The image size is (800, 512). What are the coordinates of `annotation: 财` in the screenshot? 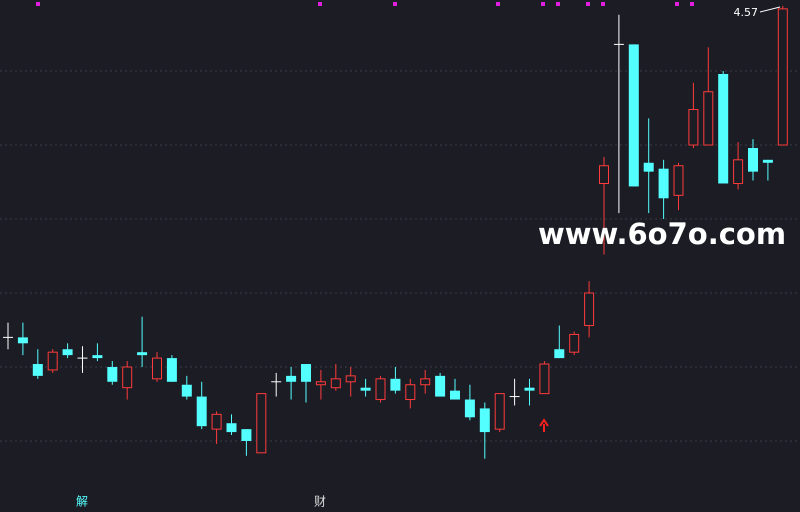 It's located at (320, 502).